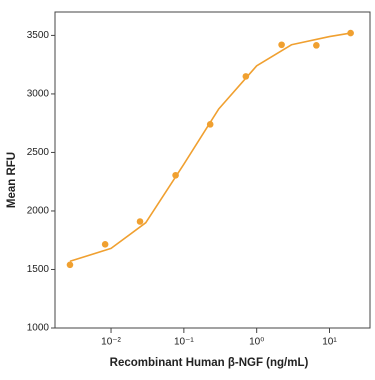  I want to click on y-tick-label: 2500, so click(38, 152).